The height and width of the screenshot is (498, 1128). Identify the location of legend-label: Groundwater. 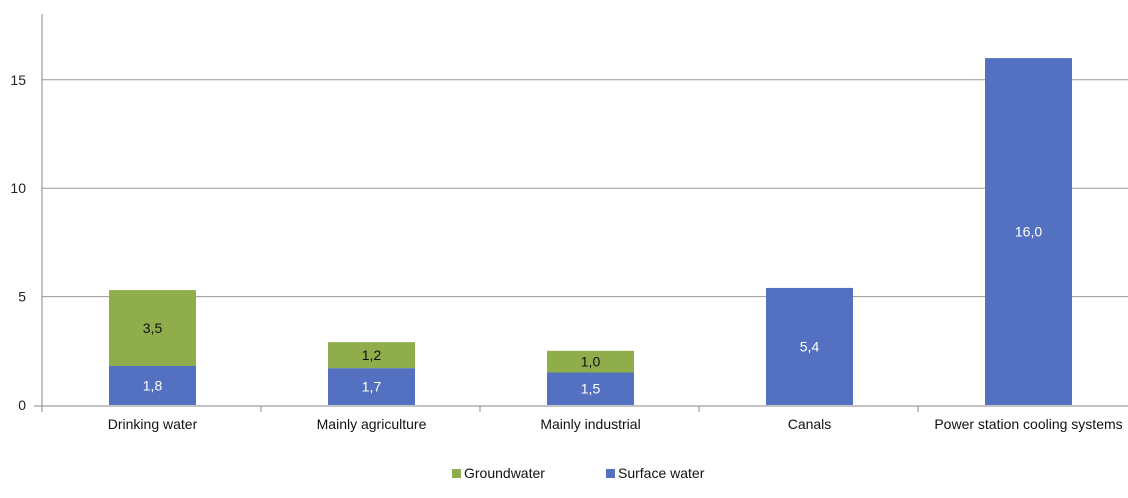
(504, 473).